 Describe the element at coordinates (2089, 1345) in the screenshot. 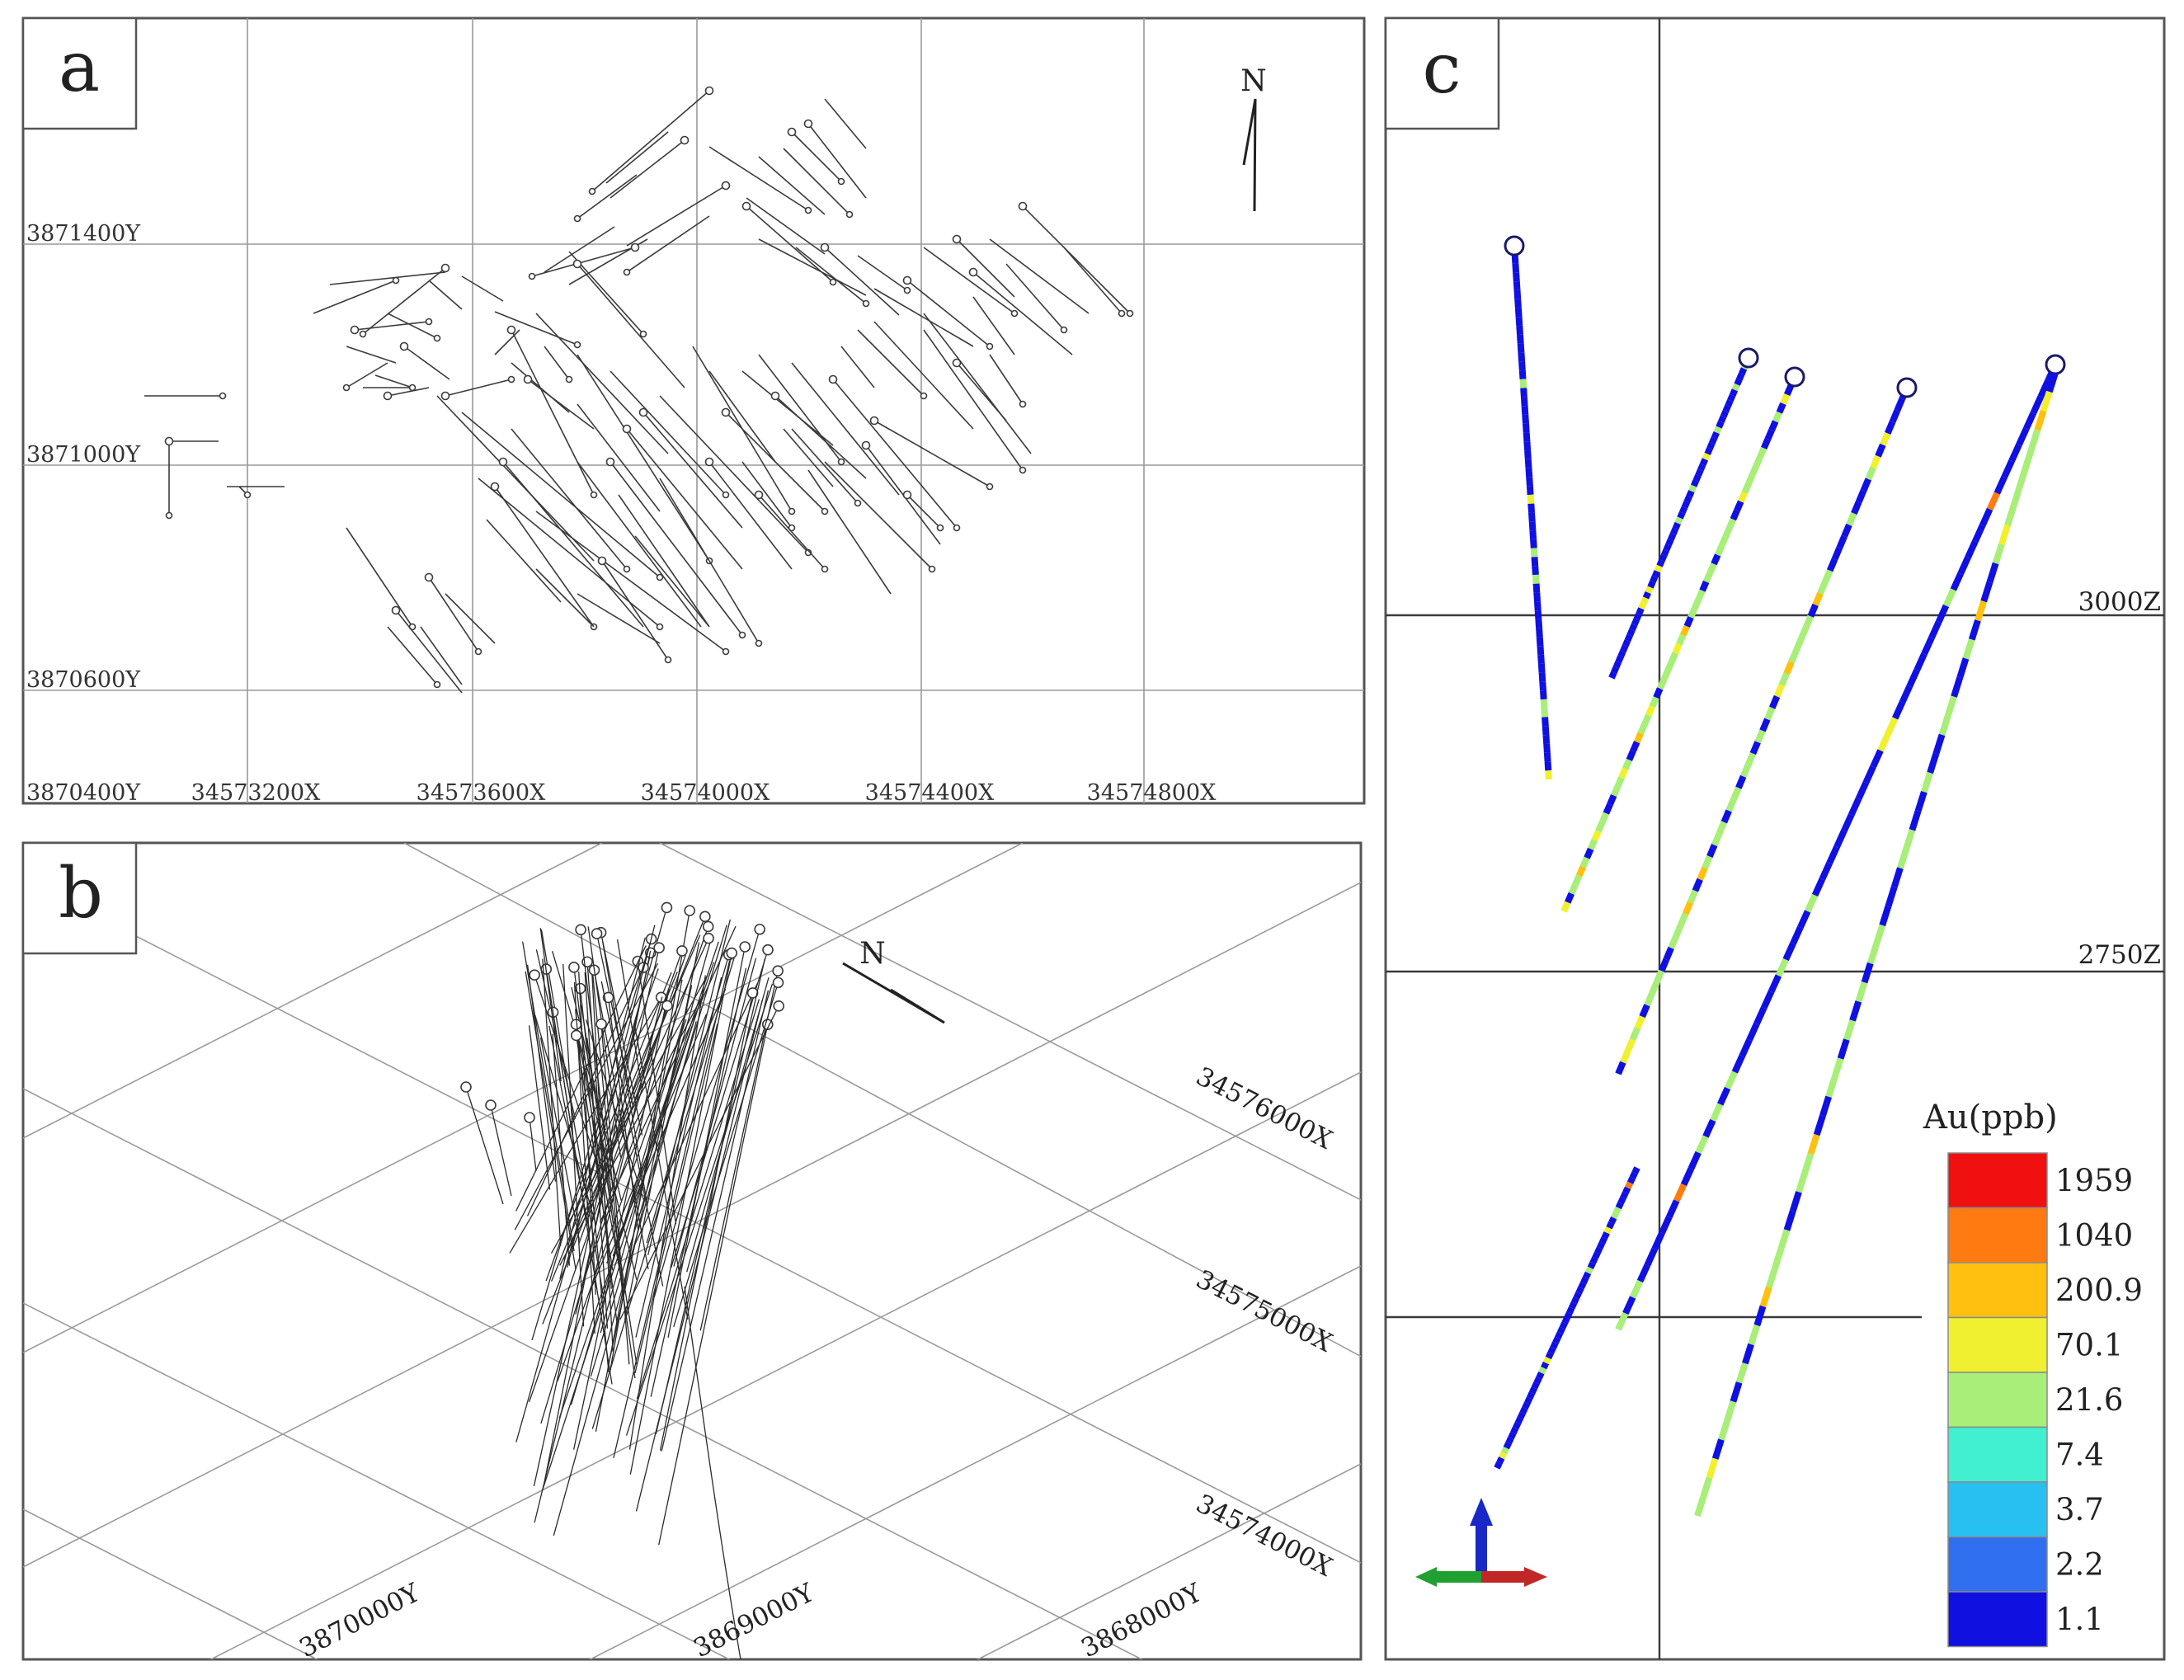

I see `legend-label: 70.1` at that location.